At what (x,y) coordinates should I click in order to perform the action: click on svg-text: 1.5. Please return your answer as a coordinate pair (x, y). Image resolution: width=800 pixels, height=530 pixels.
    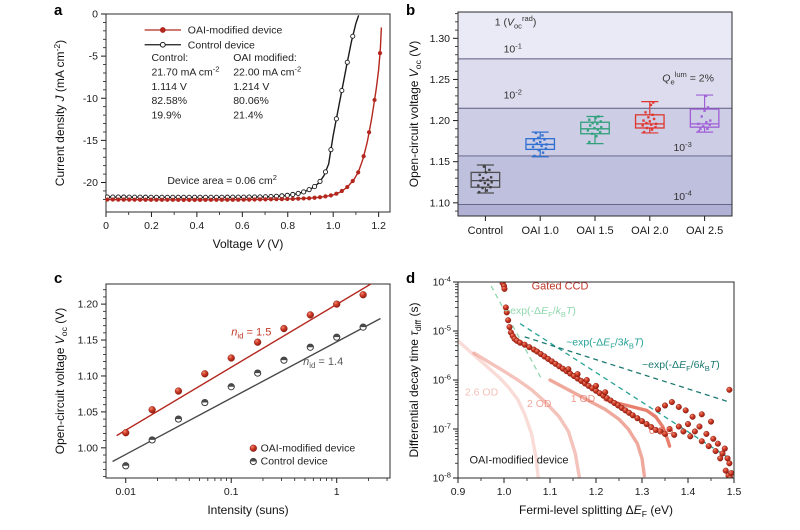
    Looking at the image, I should click on (734, 492).